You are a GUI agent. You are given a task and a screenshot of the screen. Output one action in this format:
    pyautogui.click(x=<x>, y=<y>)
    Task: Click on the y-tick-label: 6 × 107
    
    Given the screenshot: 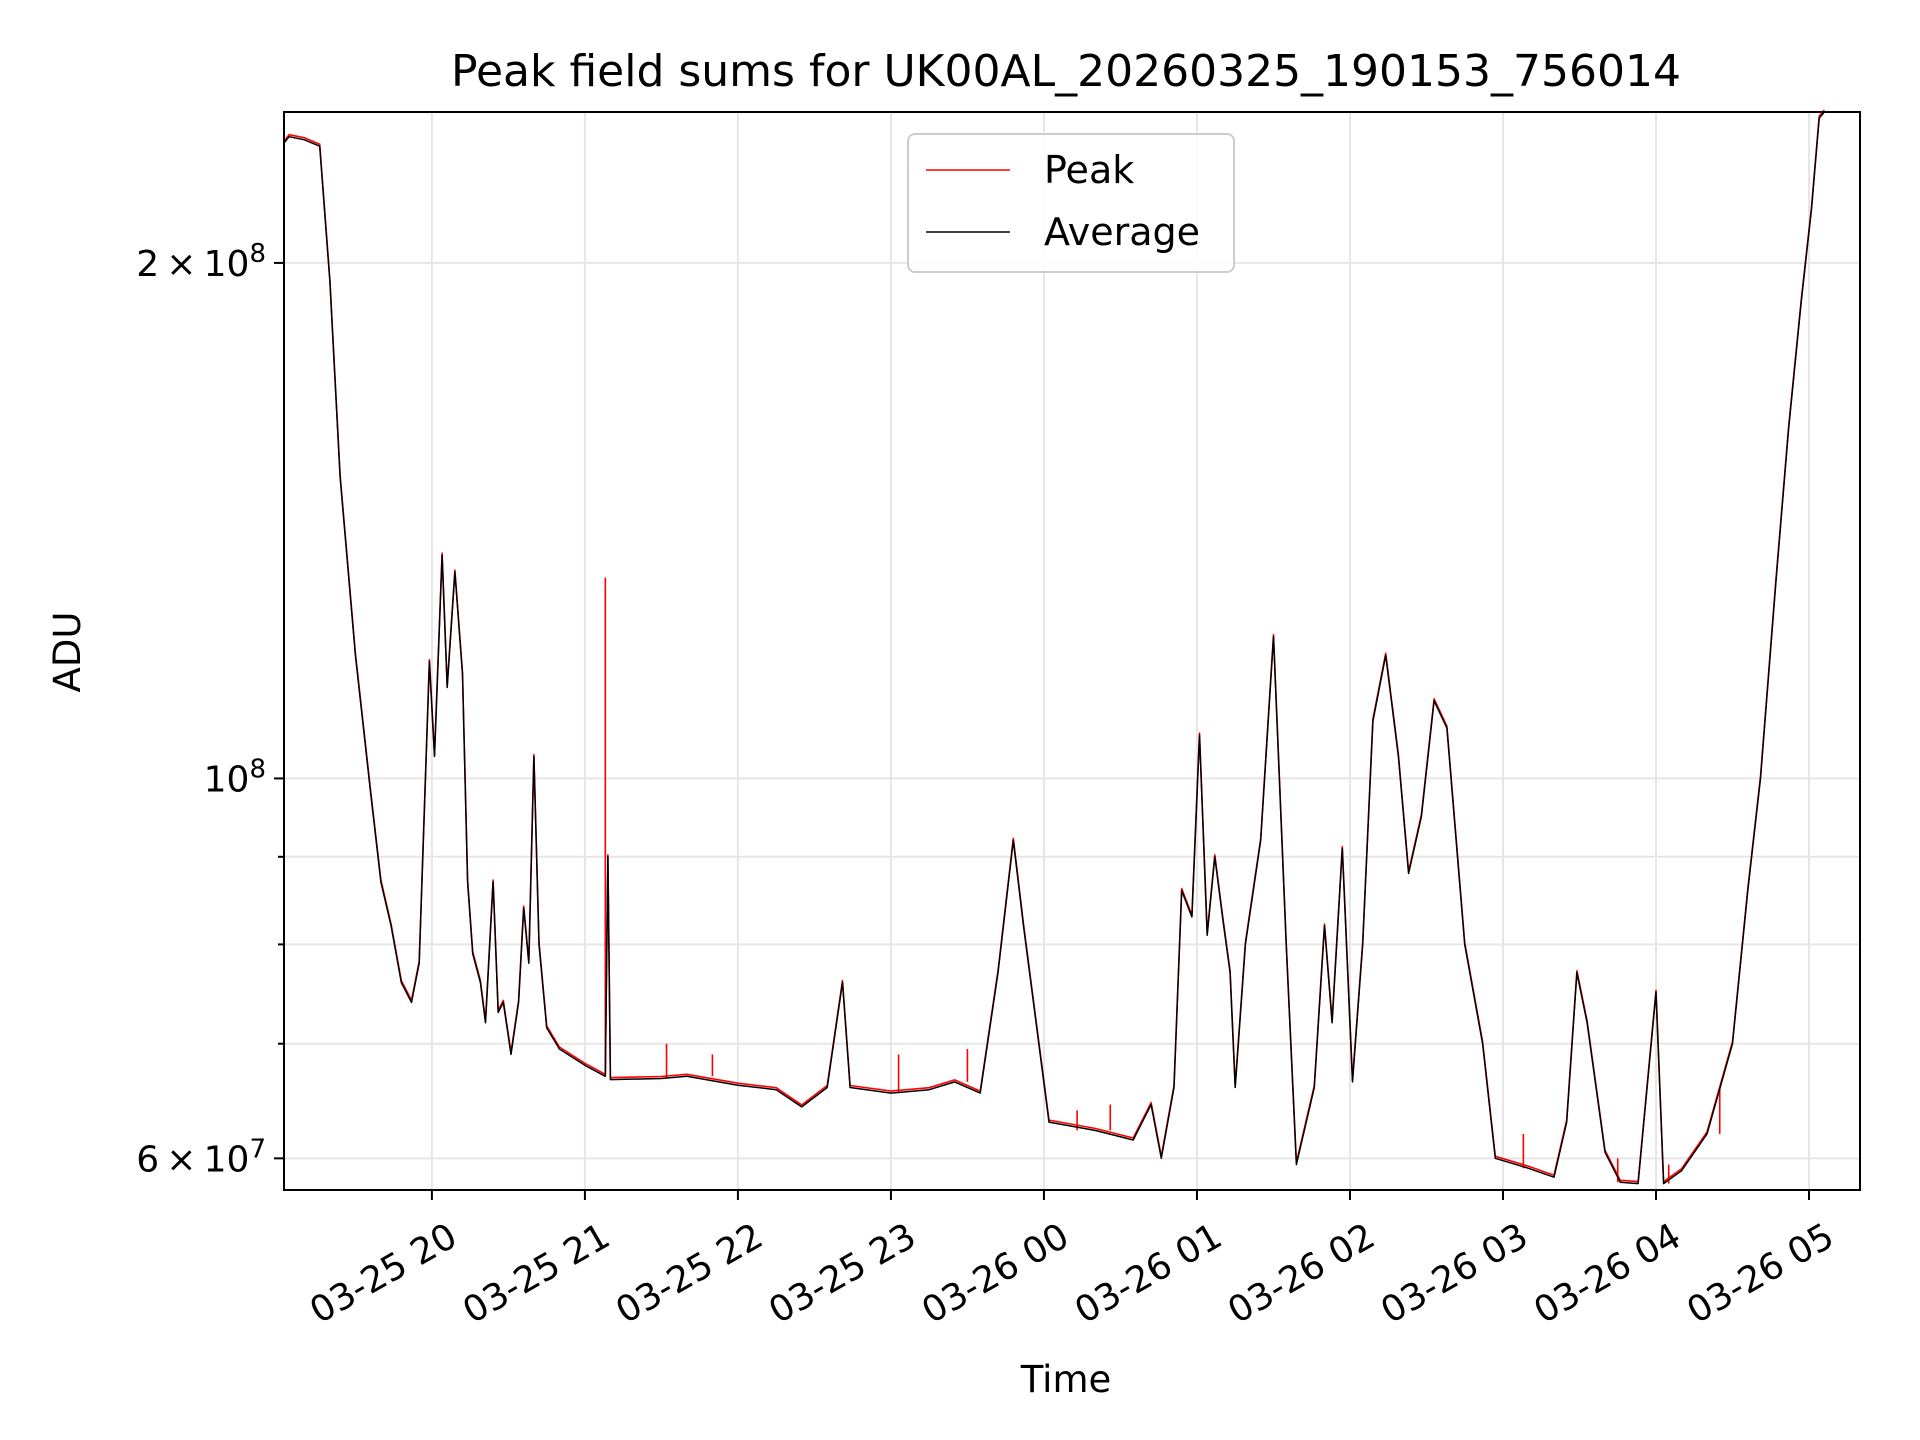 What is the action you would take?
    pyautogui.click(x=201, y=1157)
    